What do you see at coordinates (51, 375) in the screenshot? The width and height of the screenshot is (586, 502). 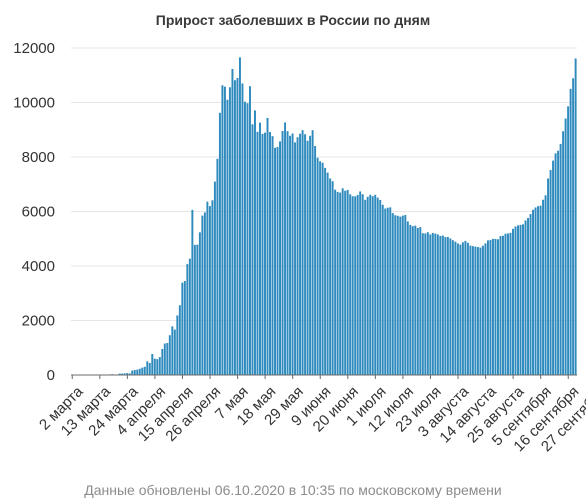 I see `y-tick-label: 0` at bounding box center [51, 375].